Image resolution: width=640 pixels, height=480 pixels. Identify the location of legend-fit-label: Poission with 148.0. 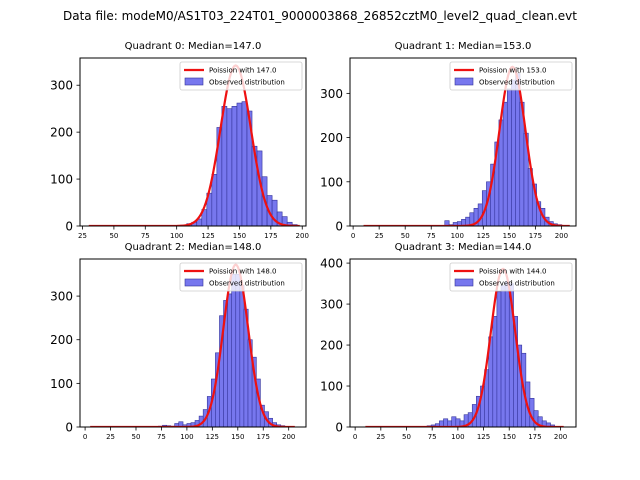
(243, 272).